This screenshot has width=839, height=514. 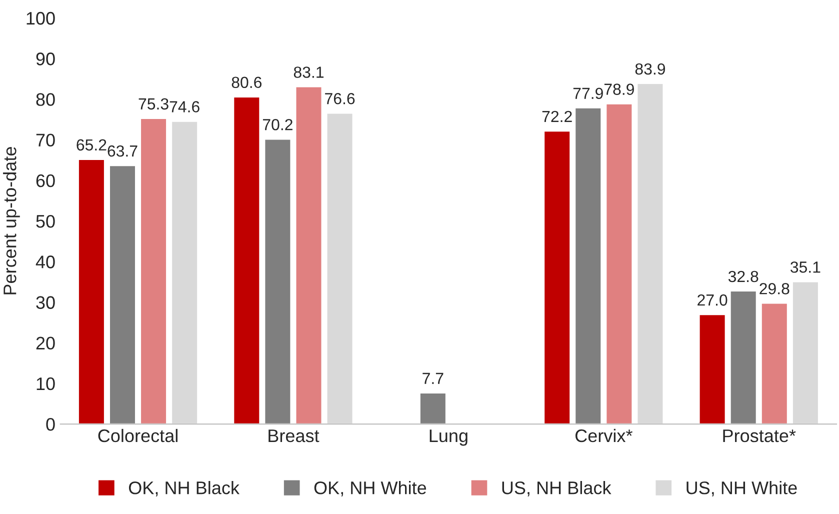 What do you see at coordinates (294, 436) in the screenshot?
I see `x-tick-label: Breast` at bounding box center [294, 436].